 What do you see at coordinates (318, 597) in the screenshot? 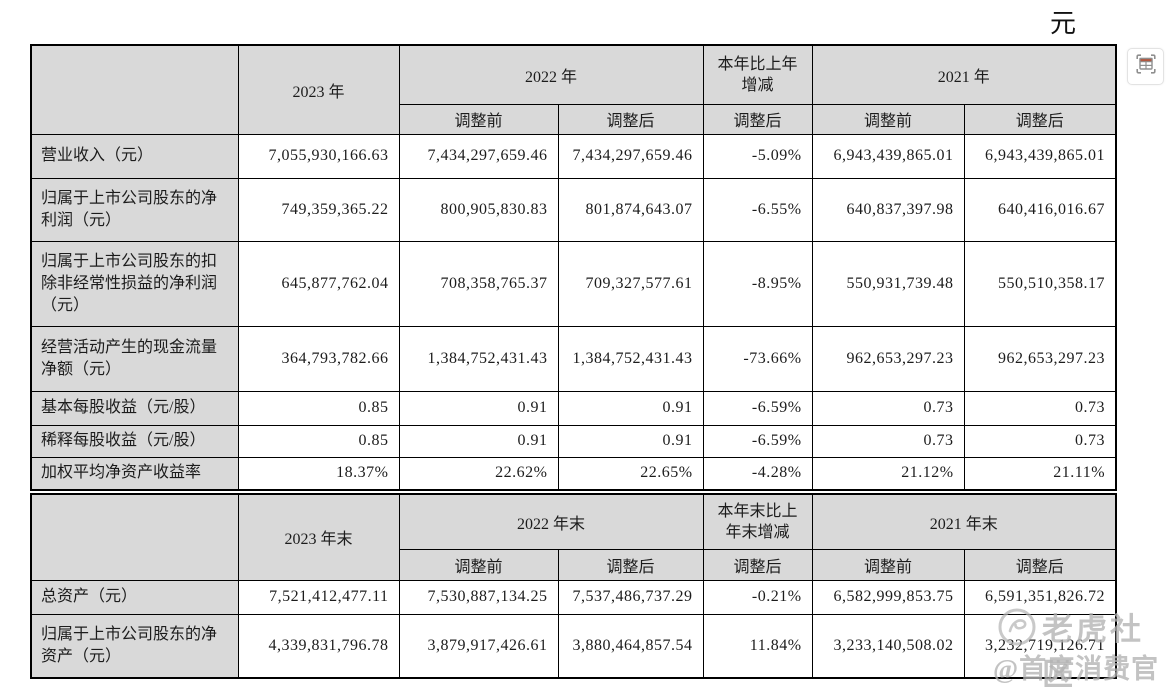
I see `table-cell: 7,521,412,477.11` at bounding box center [318, 597].